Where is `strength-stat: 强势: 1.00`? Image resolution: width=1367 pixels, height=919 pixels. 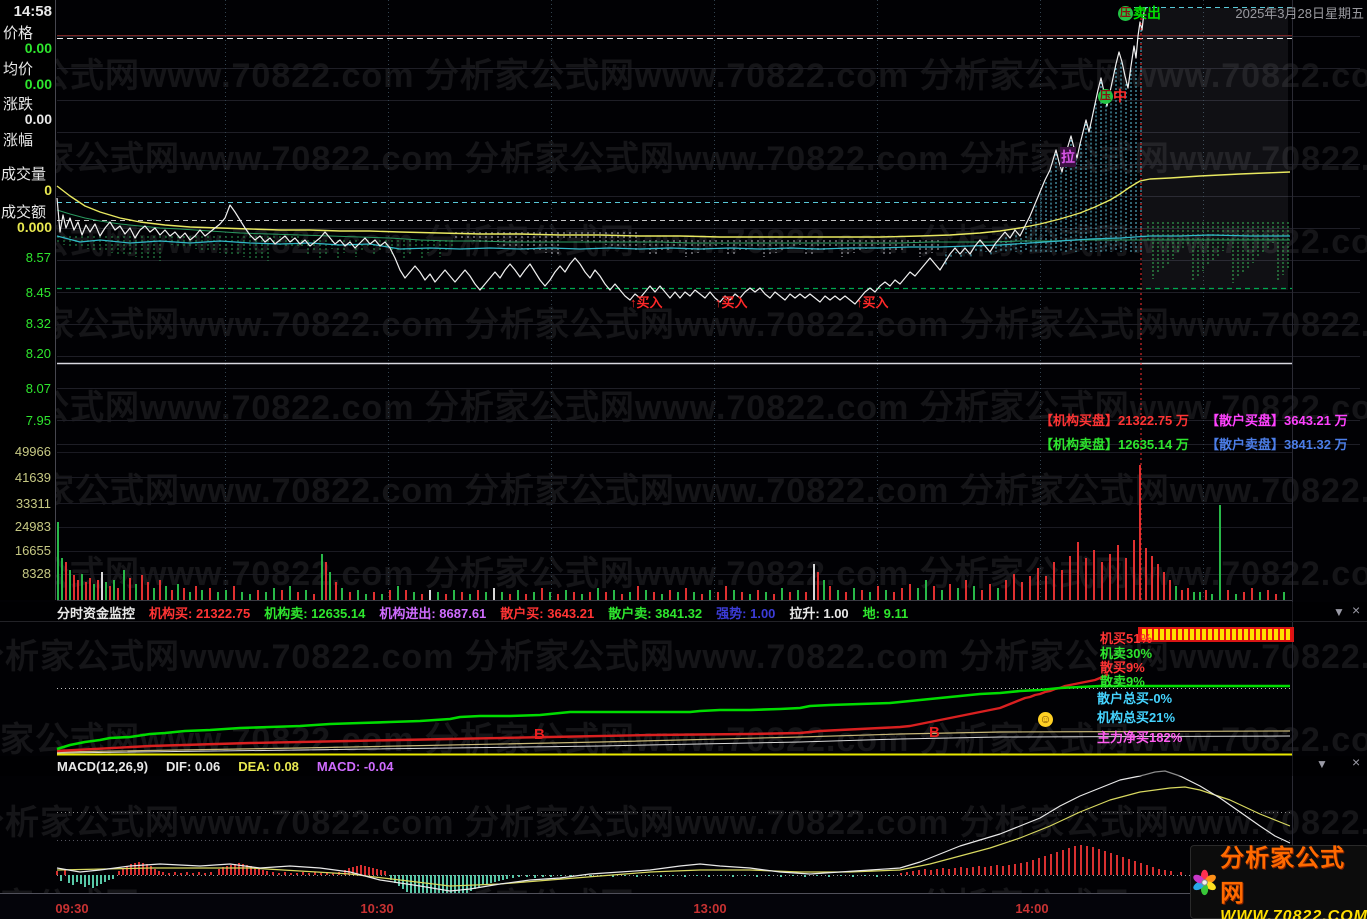
strength-stat: 强势: 1.00 is located at coordinates (746, 613).